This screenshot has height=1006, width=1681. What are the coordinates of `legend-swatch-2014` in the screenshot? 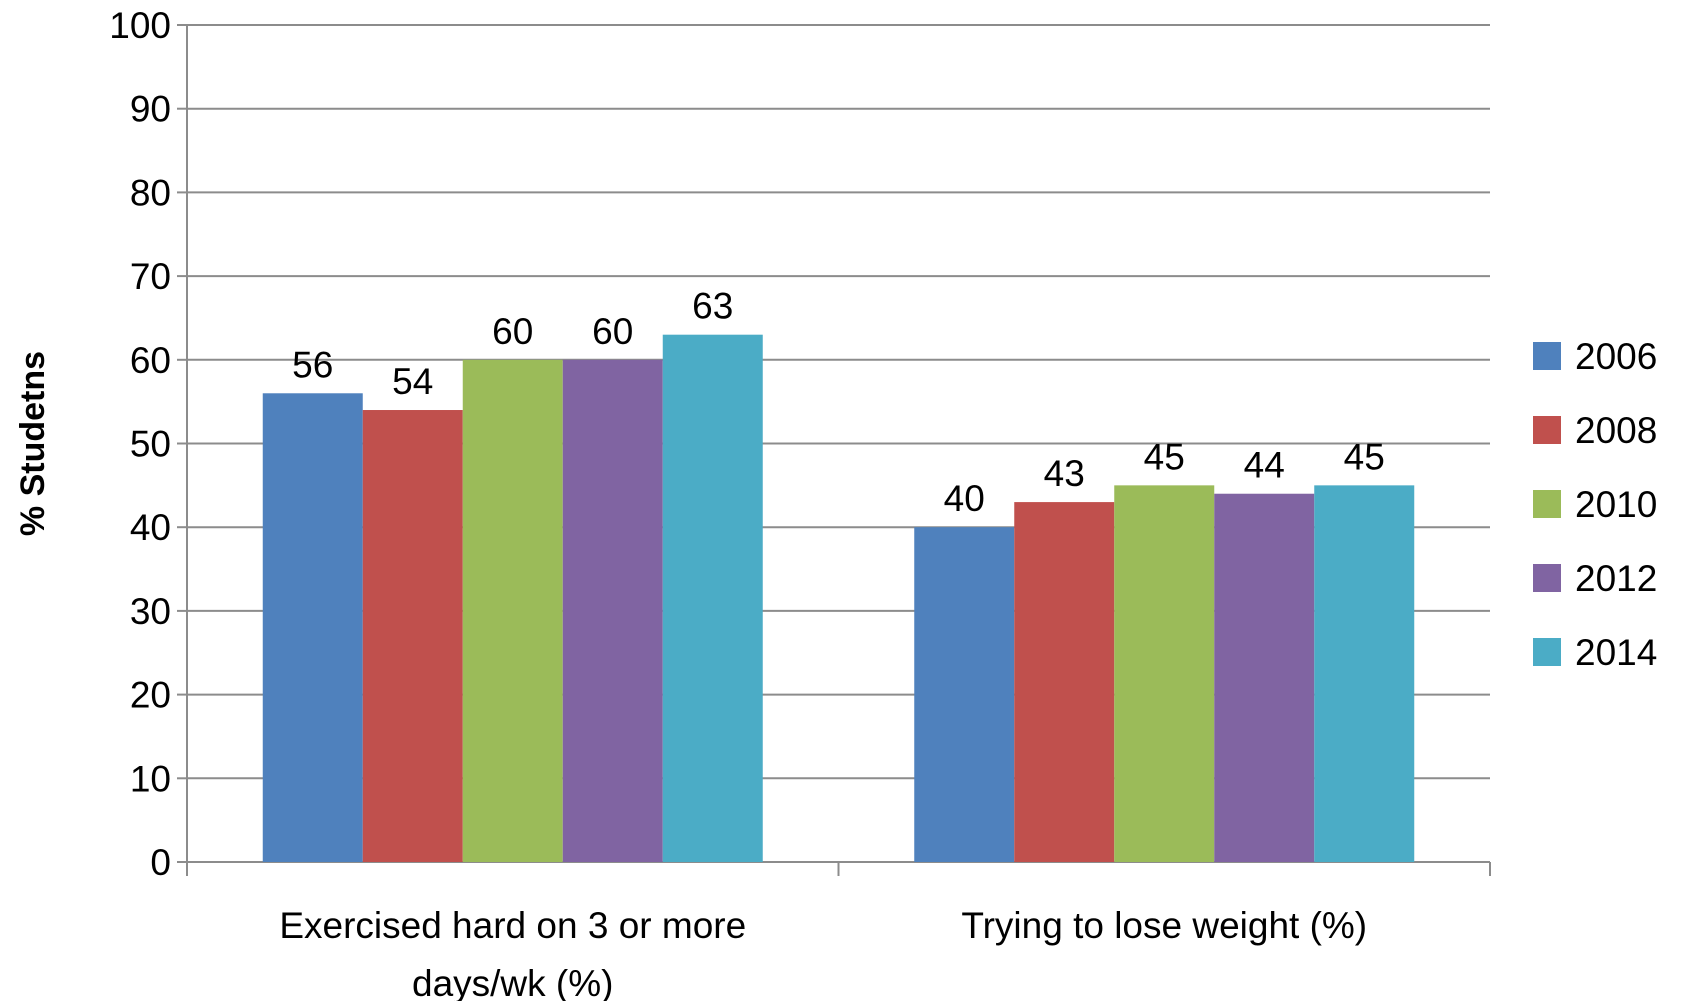 It's located at (1547, 652).